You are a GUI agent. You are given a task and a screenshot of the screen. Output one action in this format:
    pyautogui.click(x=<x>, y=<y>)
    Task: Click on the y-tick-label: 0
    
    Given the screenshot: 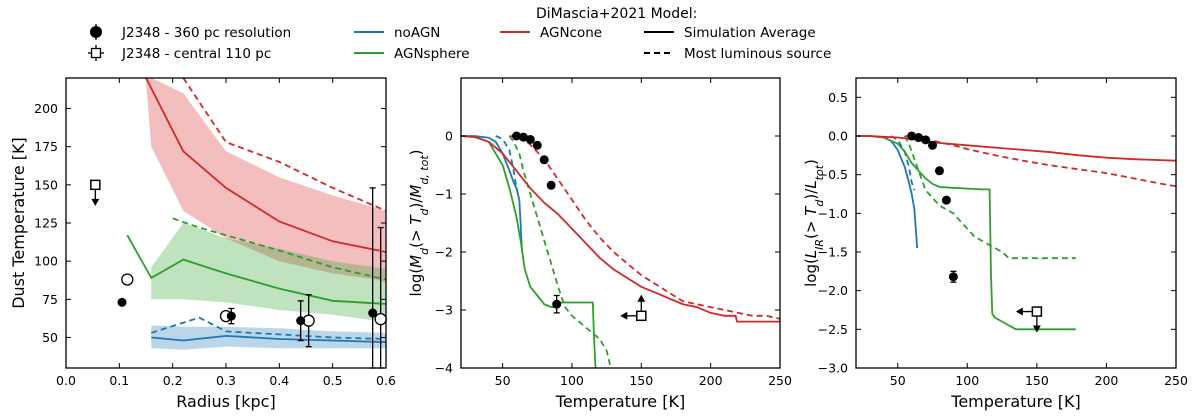 What is the action you would take?
    pyautogui.click(x=449, y=136)
    